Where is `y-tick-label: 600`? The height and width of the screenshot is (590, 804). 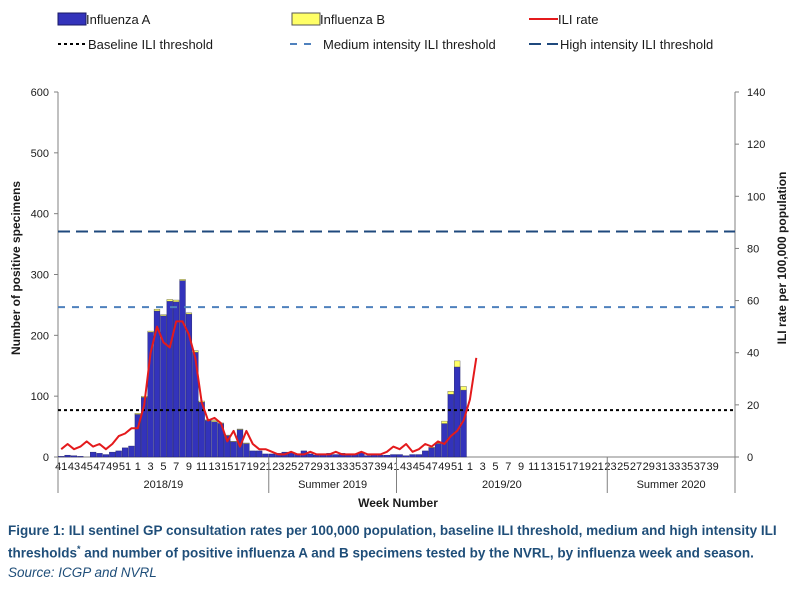 y-tick-label: 600 is located at coordinates (40, 93).